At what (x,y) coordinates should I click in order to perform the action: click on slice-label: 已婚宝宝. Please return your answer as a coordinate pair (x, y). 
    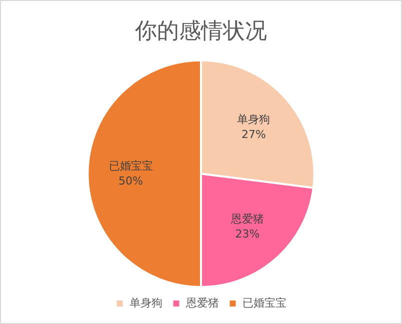
    Looking at the image, I should click on (130, 166).